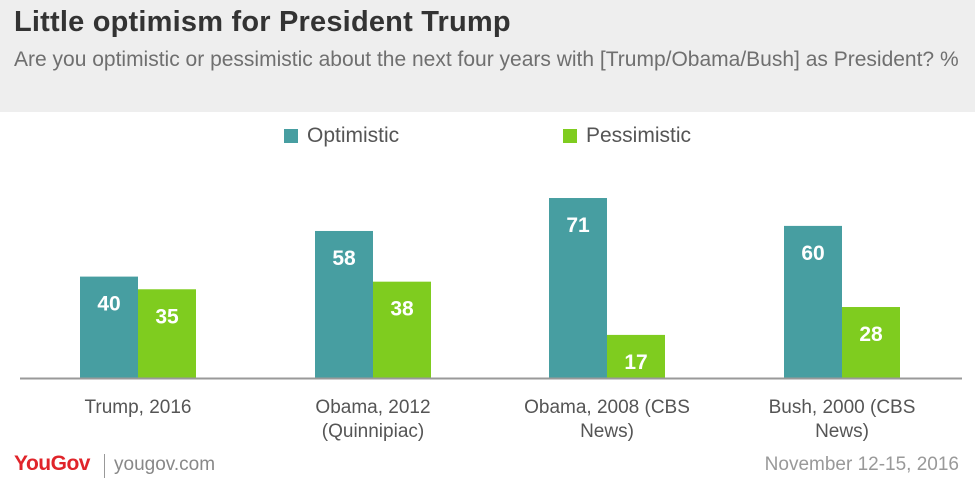 Image resolution: width=975 pixels, height=487 pixels. I want to click on data-label-optimistic-1: 58, so click(344, 258).